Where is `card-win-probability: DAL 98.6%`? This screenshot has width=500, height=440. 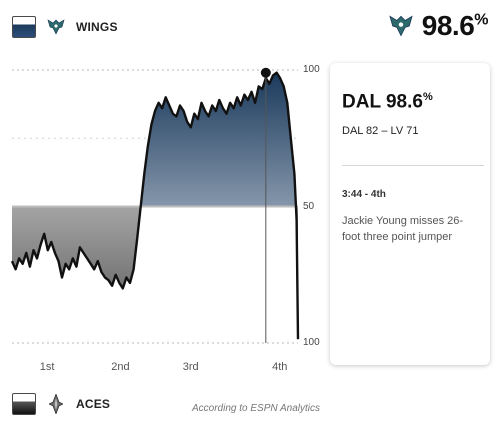
card-win-probability: DAL 98.6% is located at coordinates (387, 102).